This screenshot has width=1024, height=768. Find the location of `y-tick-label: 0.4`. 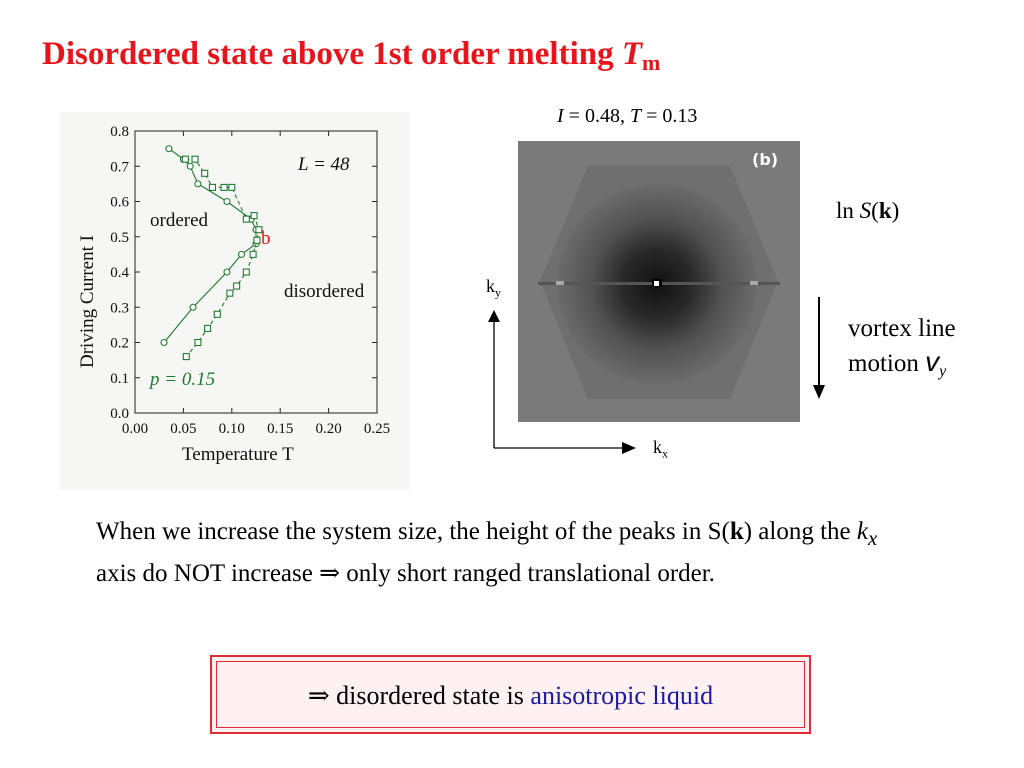

y-tick-label: 0.4 is located at coordinates (119, 273).